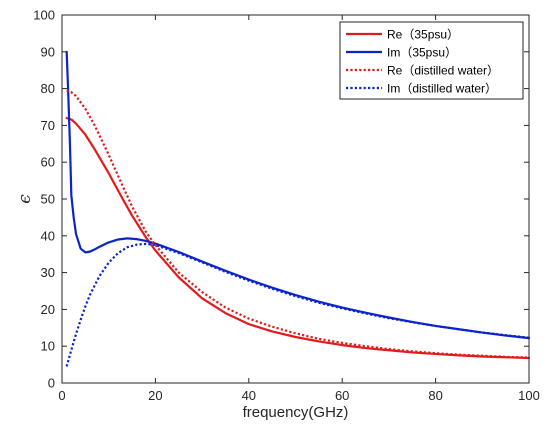 Image resolution: width=550 pixels, height=438 pixels. What do you see at coordinates (48, 199) in the screenshot?
I see `y-tick-label: 50` at bounding box center [48, 199].